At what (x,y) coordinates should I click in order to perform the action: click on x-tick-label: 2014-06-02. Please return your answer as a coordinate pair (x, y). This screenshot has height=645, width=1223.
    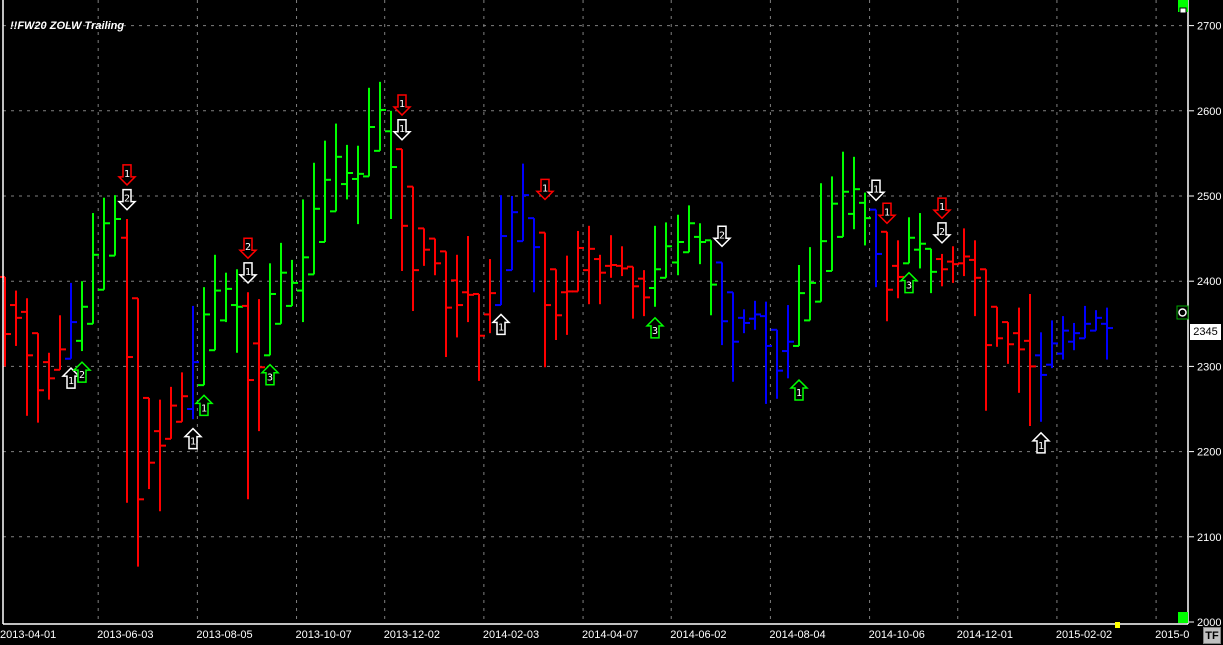
    Looking at the image, I should click on (698, 635).